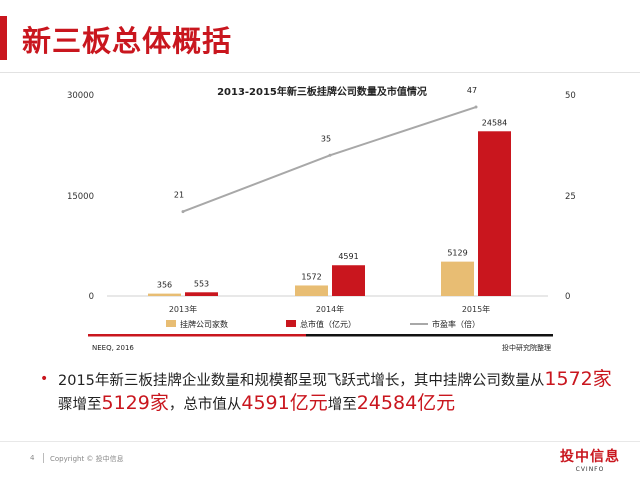 Image resolution: width=640 pixels, height=492 pixels. I want to click on summary-text: 2015年新三板挂牌企业数量和规模都呈现飞跃式增长，其中挂牌公司数量从, so click(301, 381).